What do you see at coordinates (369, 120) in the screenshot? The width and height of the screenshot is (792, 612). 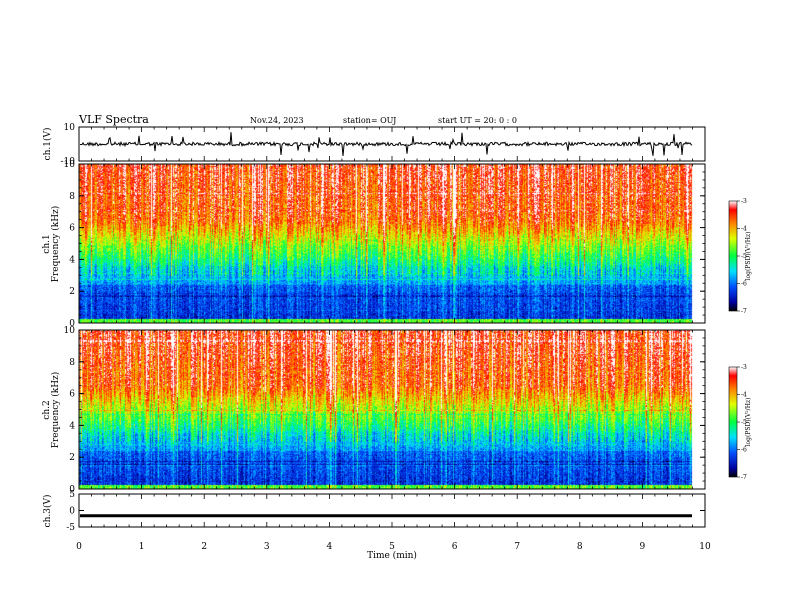 I see `station-label: station= OUJ` at bounding box center [369, 120].